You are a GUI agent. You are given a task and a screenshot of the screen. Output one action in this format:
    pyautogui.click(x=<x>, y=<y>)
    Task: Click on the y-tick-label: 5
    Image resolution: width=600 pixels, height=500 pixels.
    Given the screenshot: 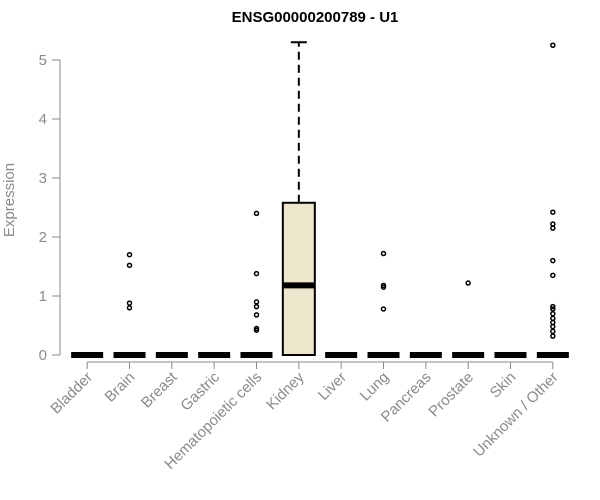 What is the action you would take?
    pyautogui.click(x=43, y=60)
    